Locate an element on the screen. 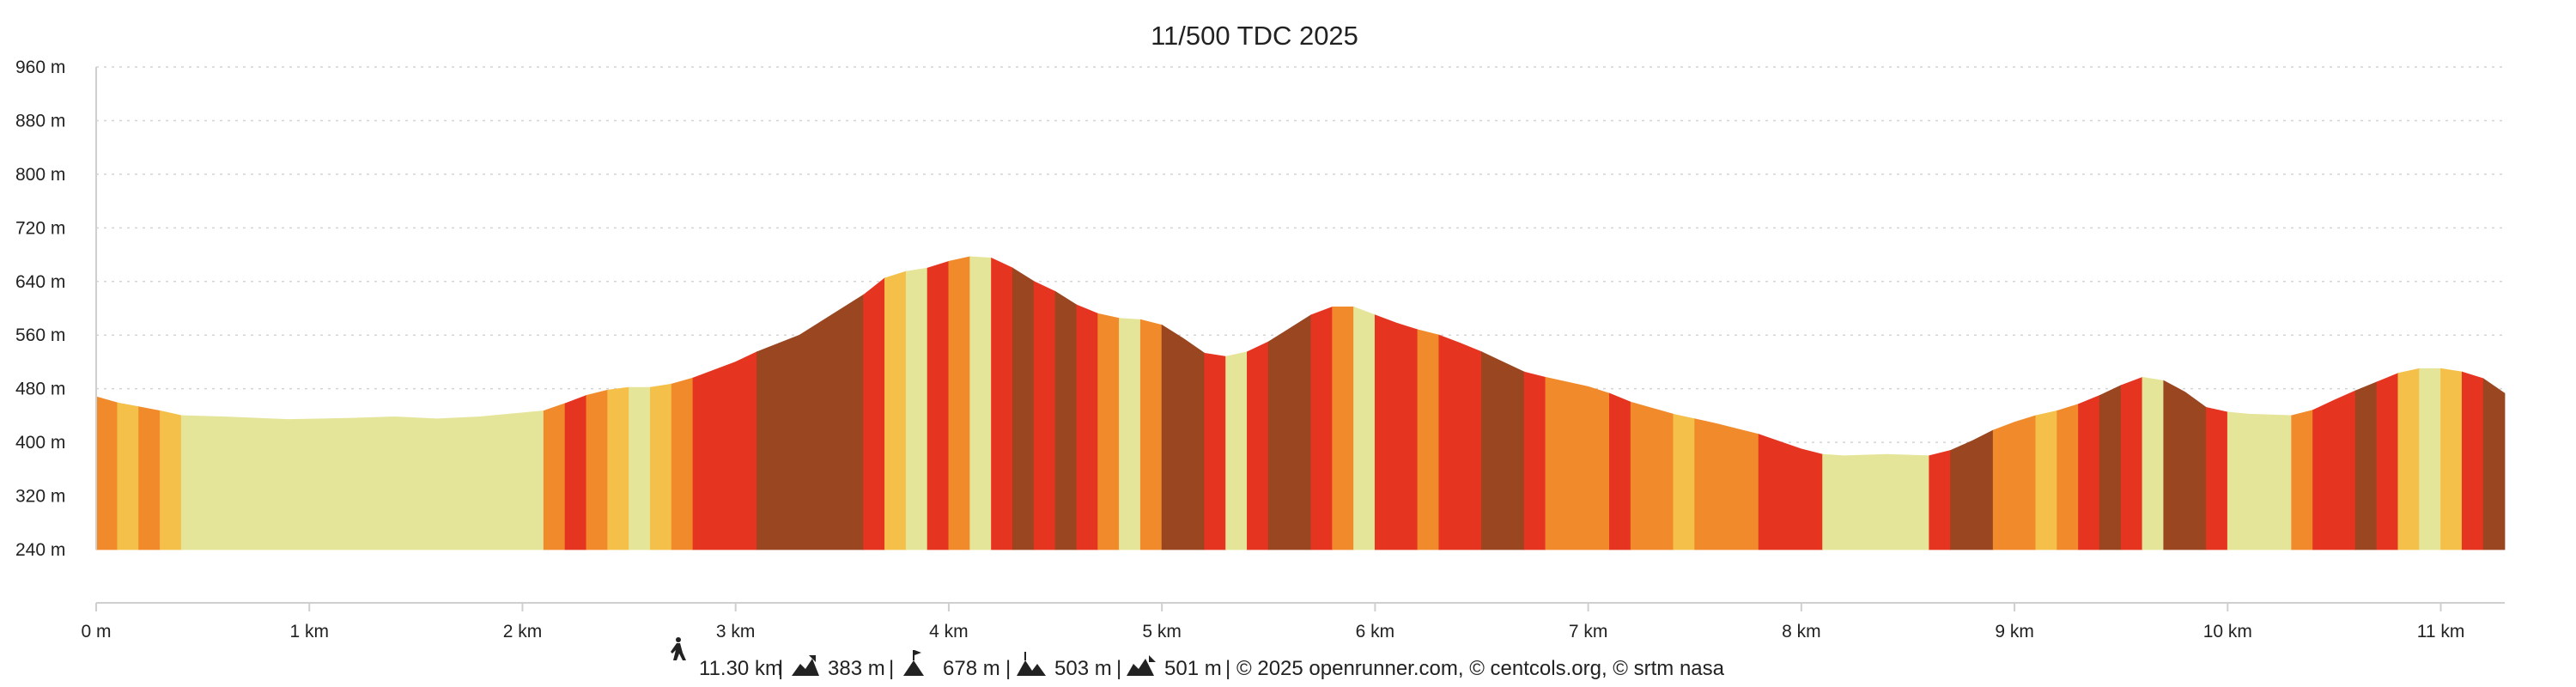 Image resolution: width=2576 pixels, height=687 pixels. x-tick-label: 6 km is located at coordinates (1375, 631).